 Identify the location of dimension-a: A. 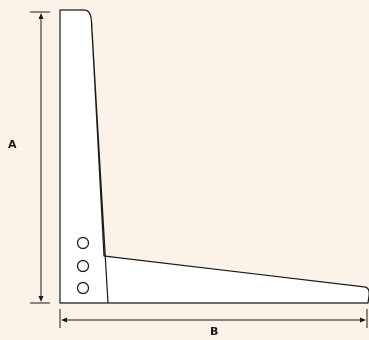
(29, 157).